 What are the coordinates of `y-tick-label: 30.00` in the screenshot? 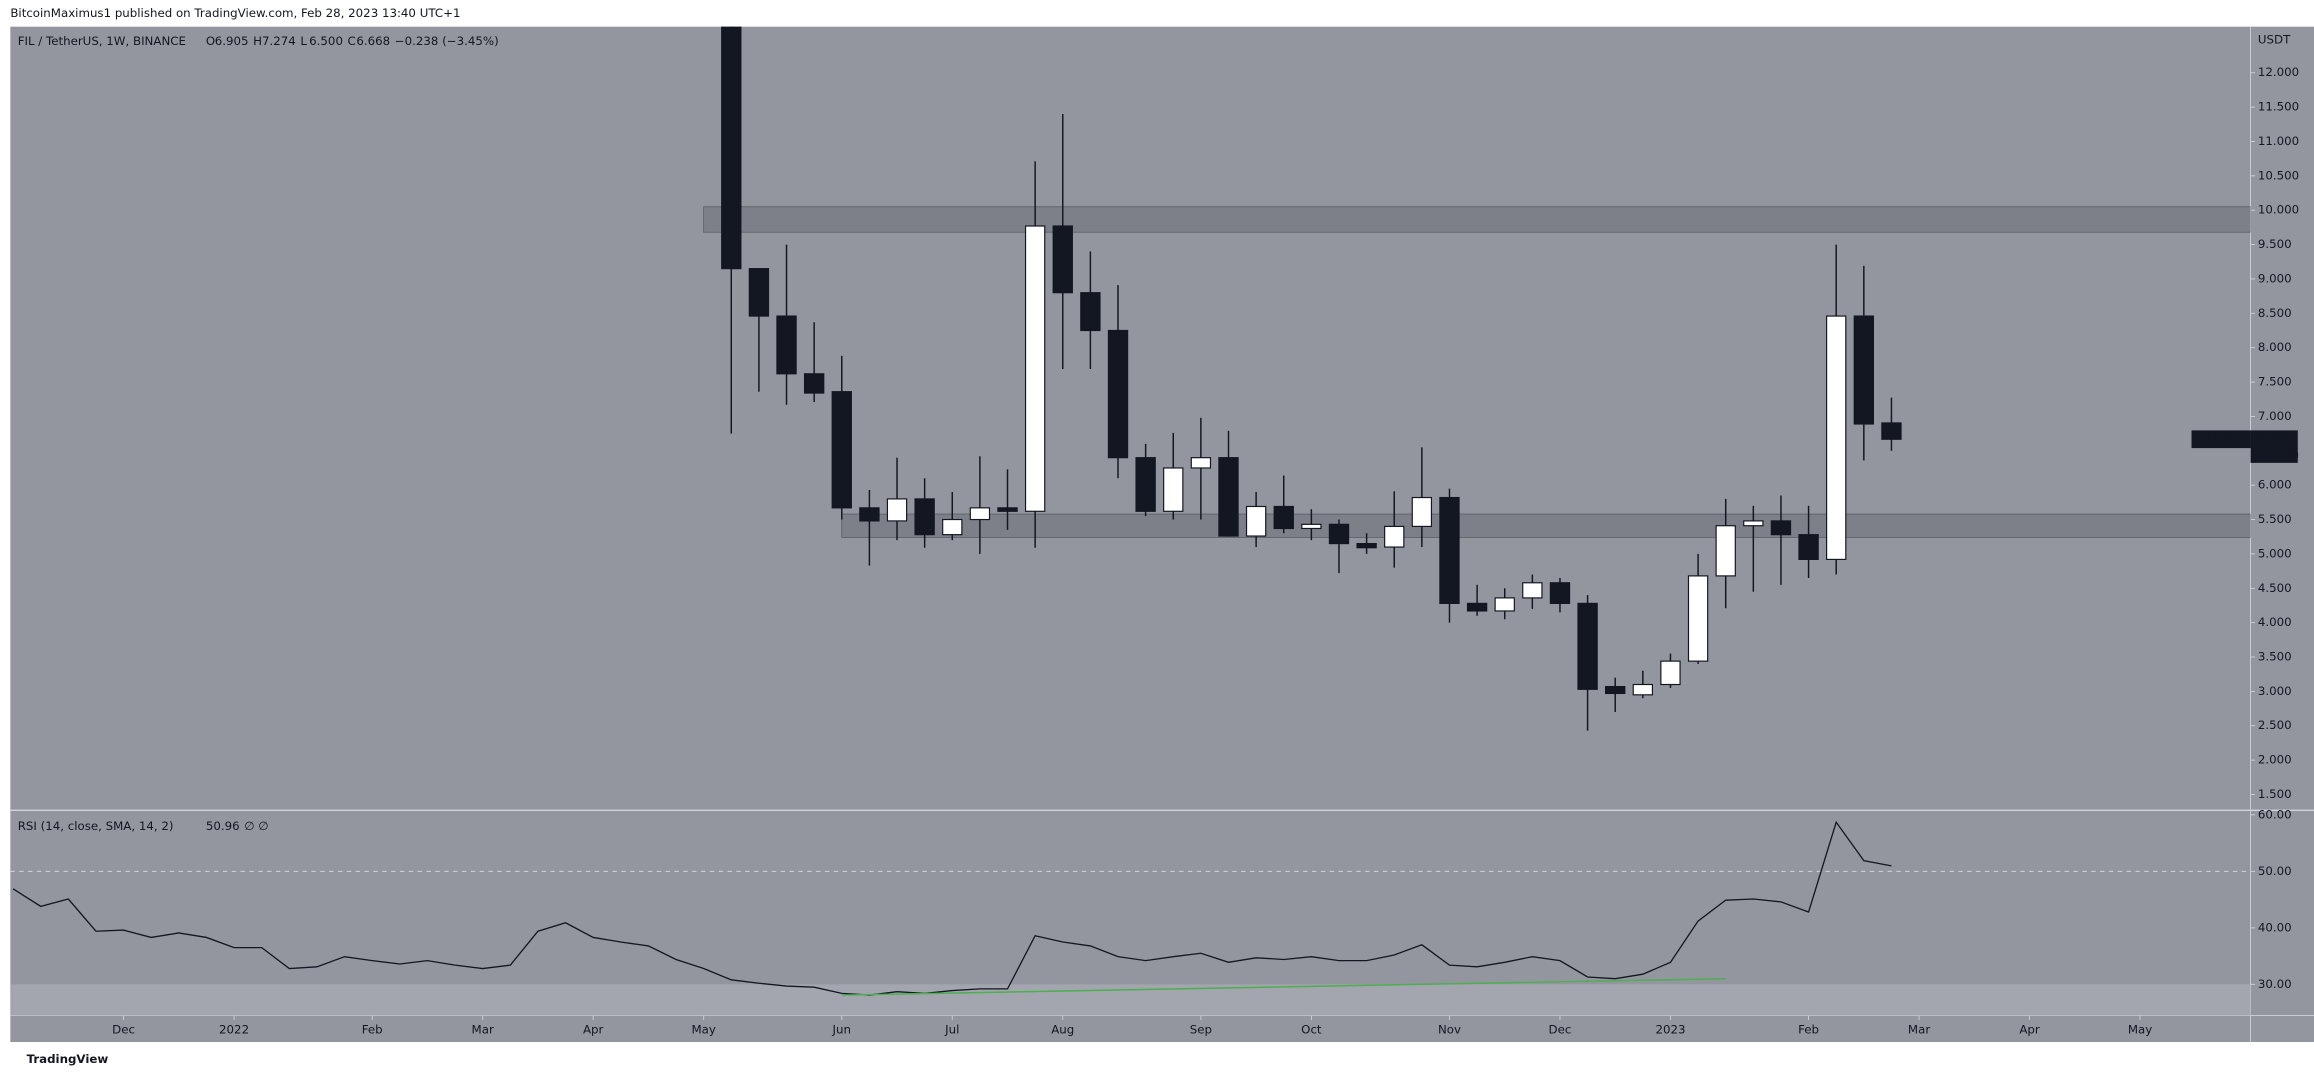 It's located at (2275, 984).